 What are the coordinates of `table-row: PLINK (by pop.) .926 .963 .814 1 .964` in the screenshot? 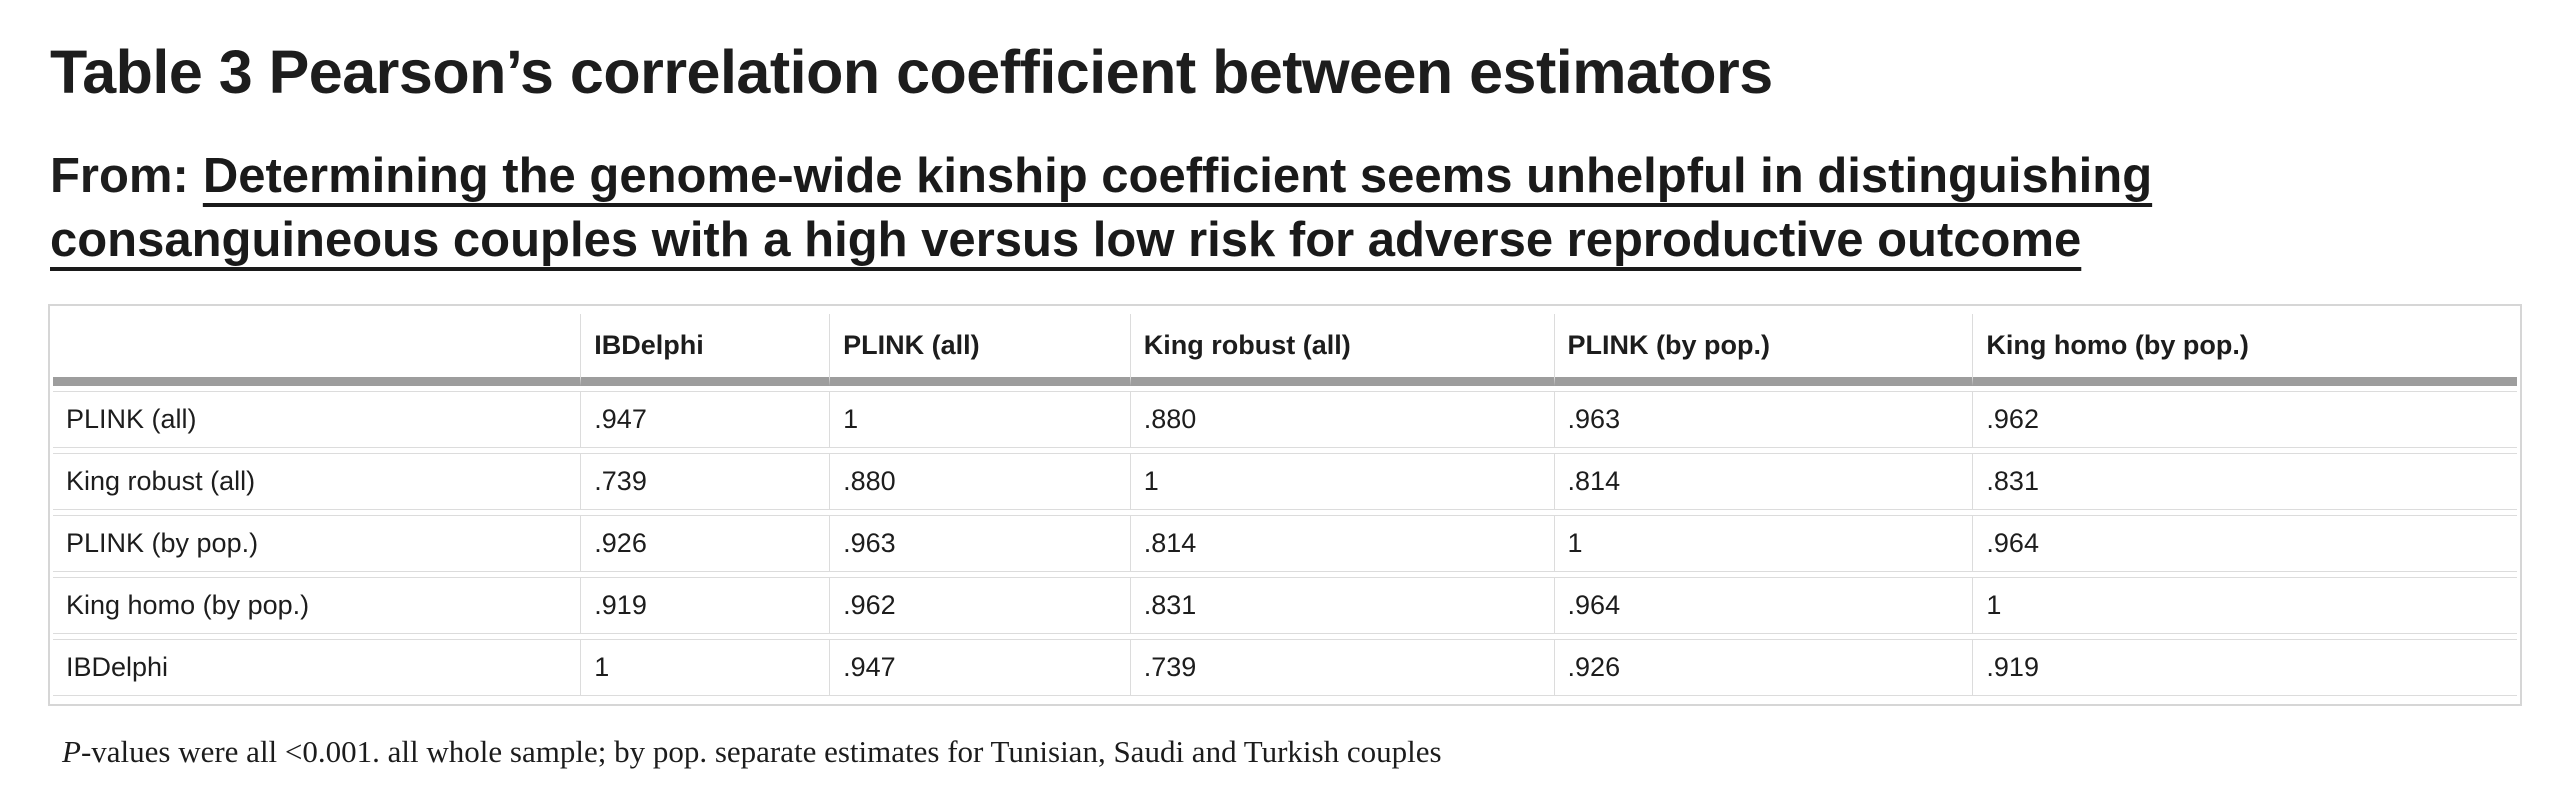 It's located at (1285, 544).